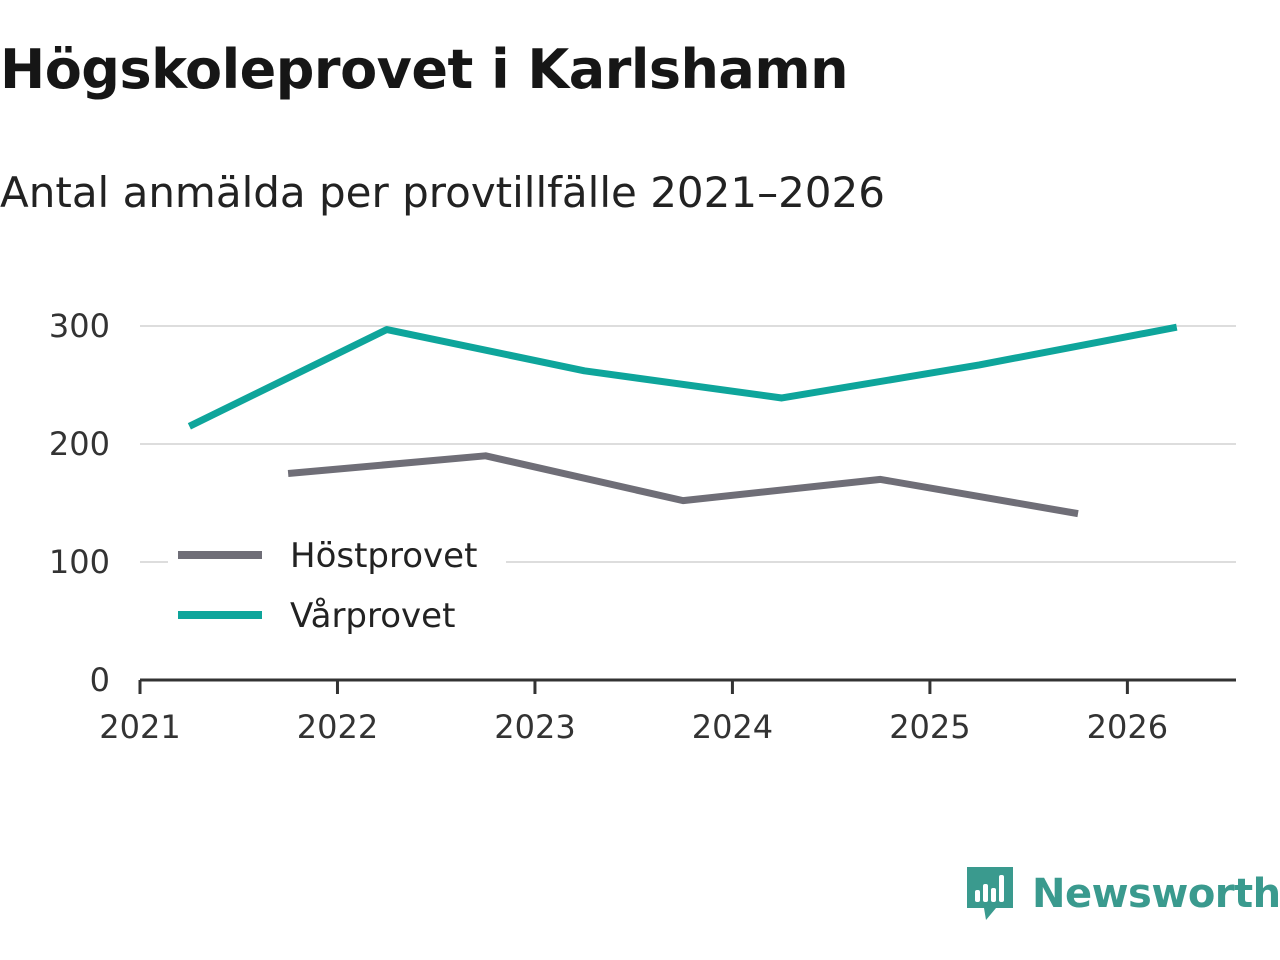 The image size is (1280, 960). What do you see at coordinates (139, 727) in the screenshot?
I see `x-tick-label-2021: 2021` at bounding box center [139, 727].